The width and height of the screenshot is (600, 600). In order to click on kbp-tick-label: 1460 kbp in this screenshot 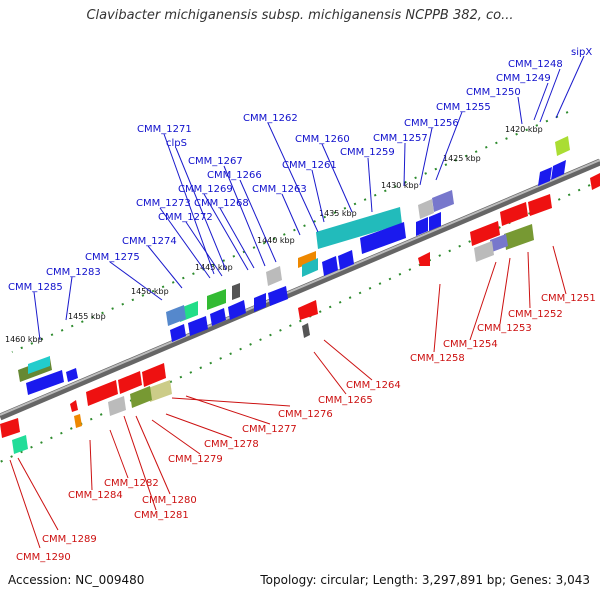, I will do `click(24, 339)`.